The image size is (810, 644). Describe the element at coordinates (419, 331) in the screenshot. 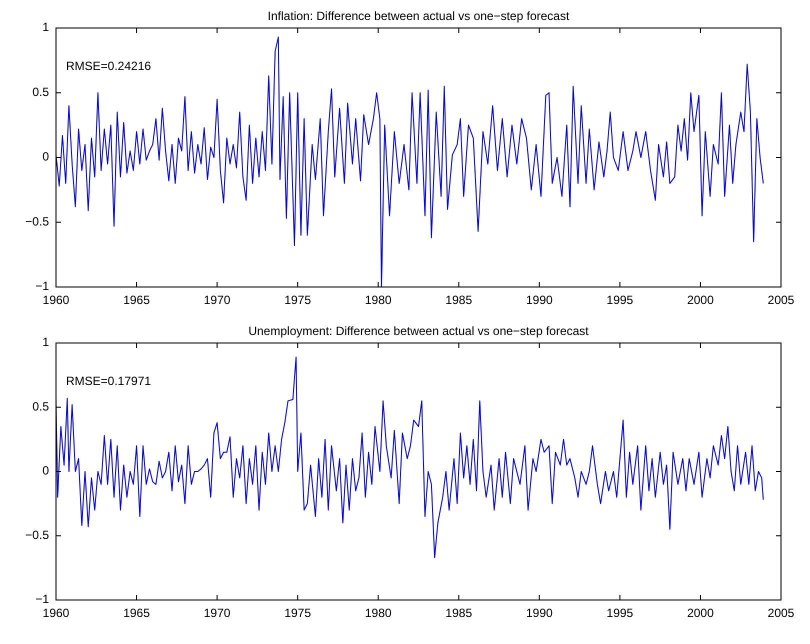

I see `chart-title: Unemployment: Difference between actual vs one−step forecast` at that location.